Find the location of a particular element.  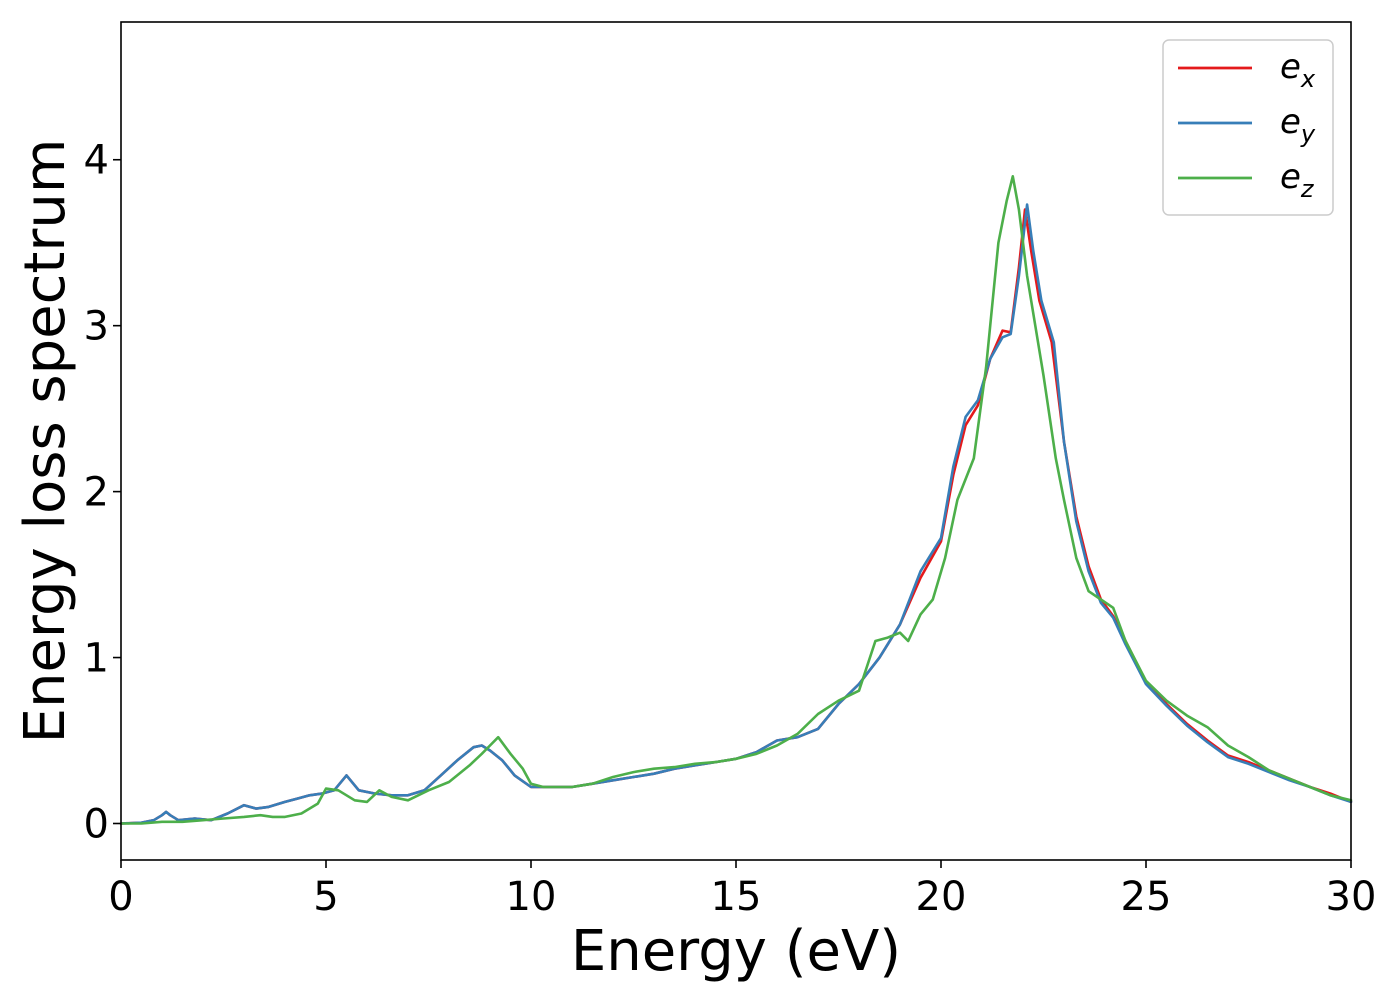

legend-box is located at coordinates (1248, 127).